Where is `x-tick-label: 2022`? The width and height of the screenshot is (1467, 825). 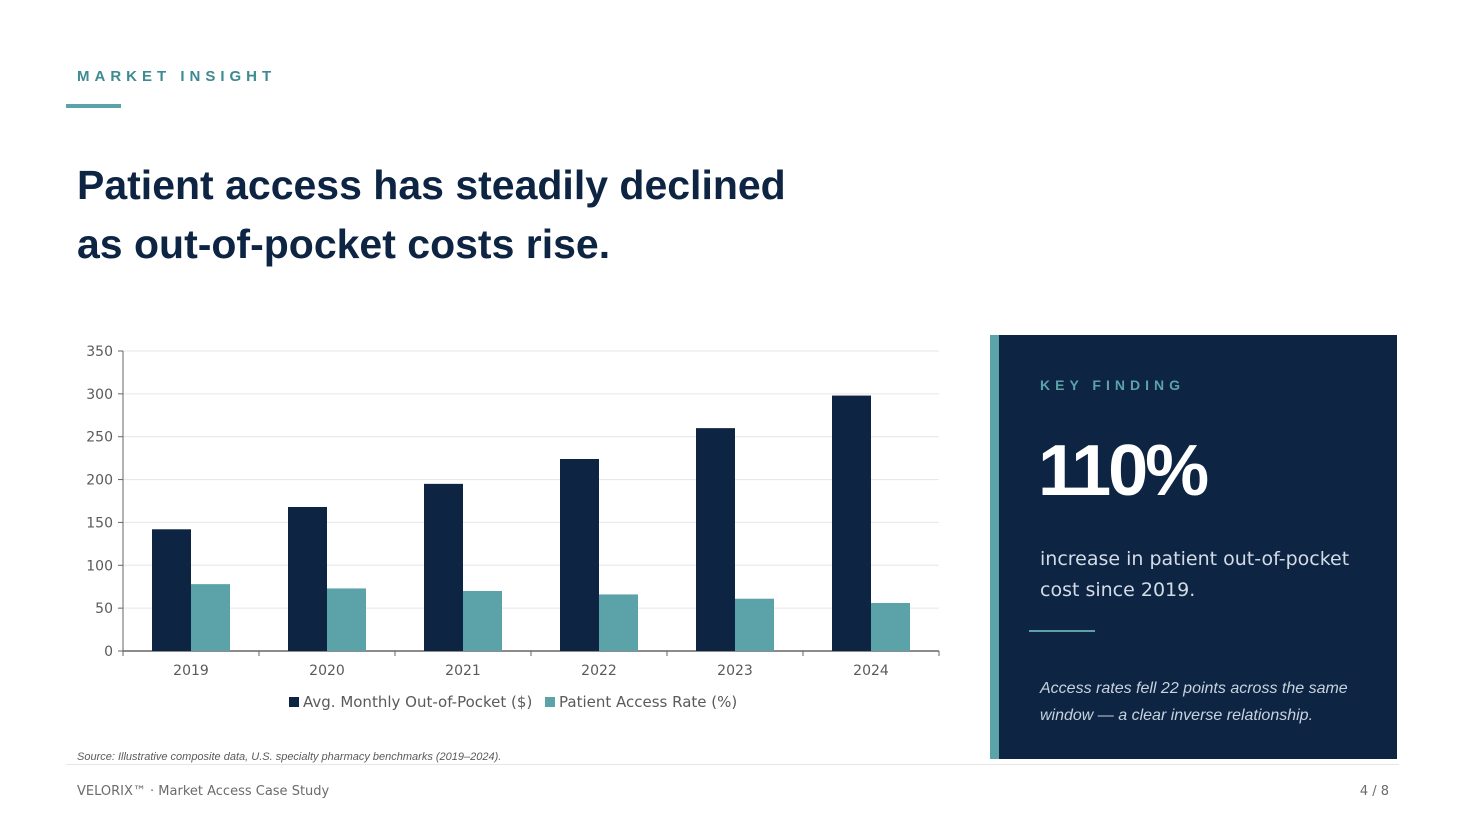 x-tick-label: 2022 is located at coordinates (599, 671).